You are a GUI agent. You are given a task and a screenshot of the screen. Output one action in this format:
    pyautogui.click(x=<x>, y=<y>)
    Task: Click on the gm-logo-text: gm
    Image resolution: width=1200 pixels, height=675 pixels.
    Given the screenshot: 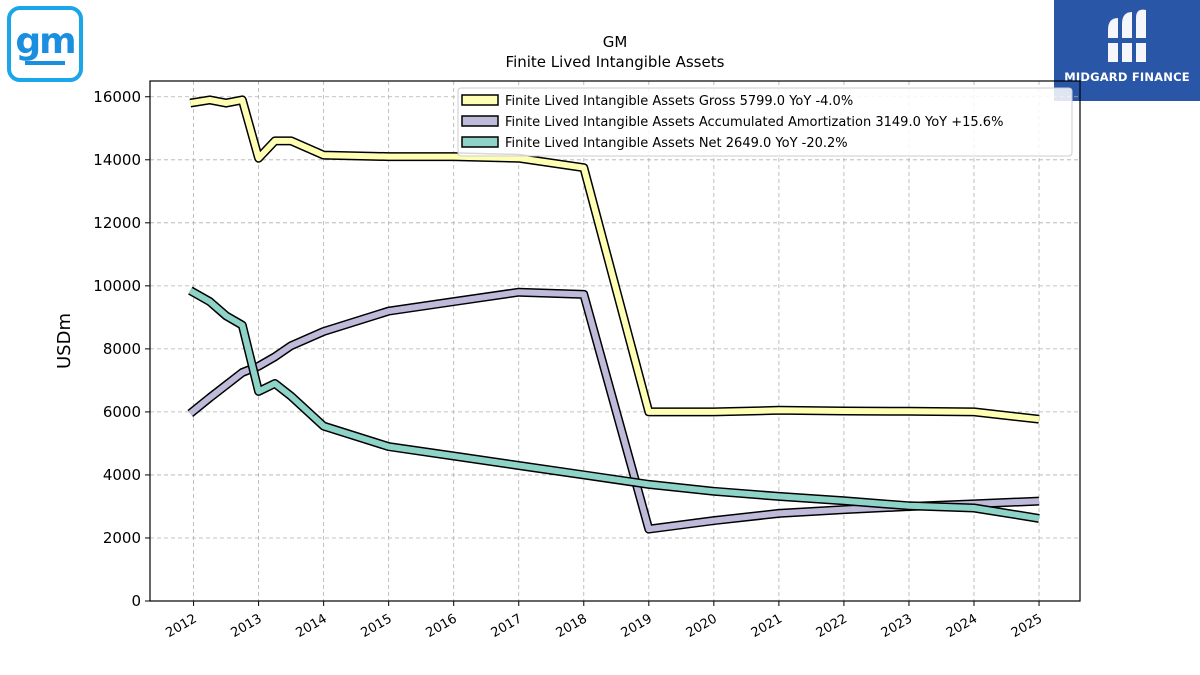 What is the action you would take?
    pyautogui.click(x=45, y=41)
    